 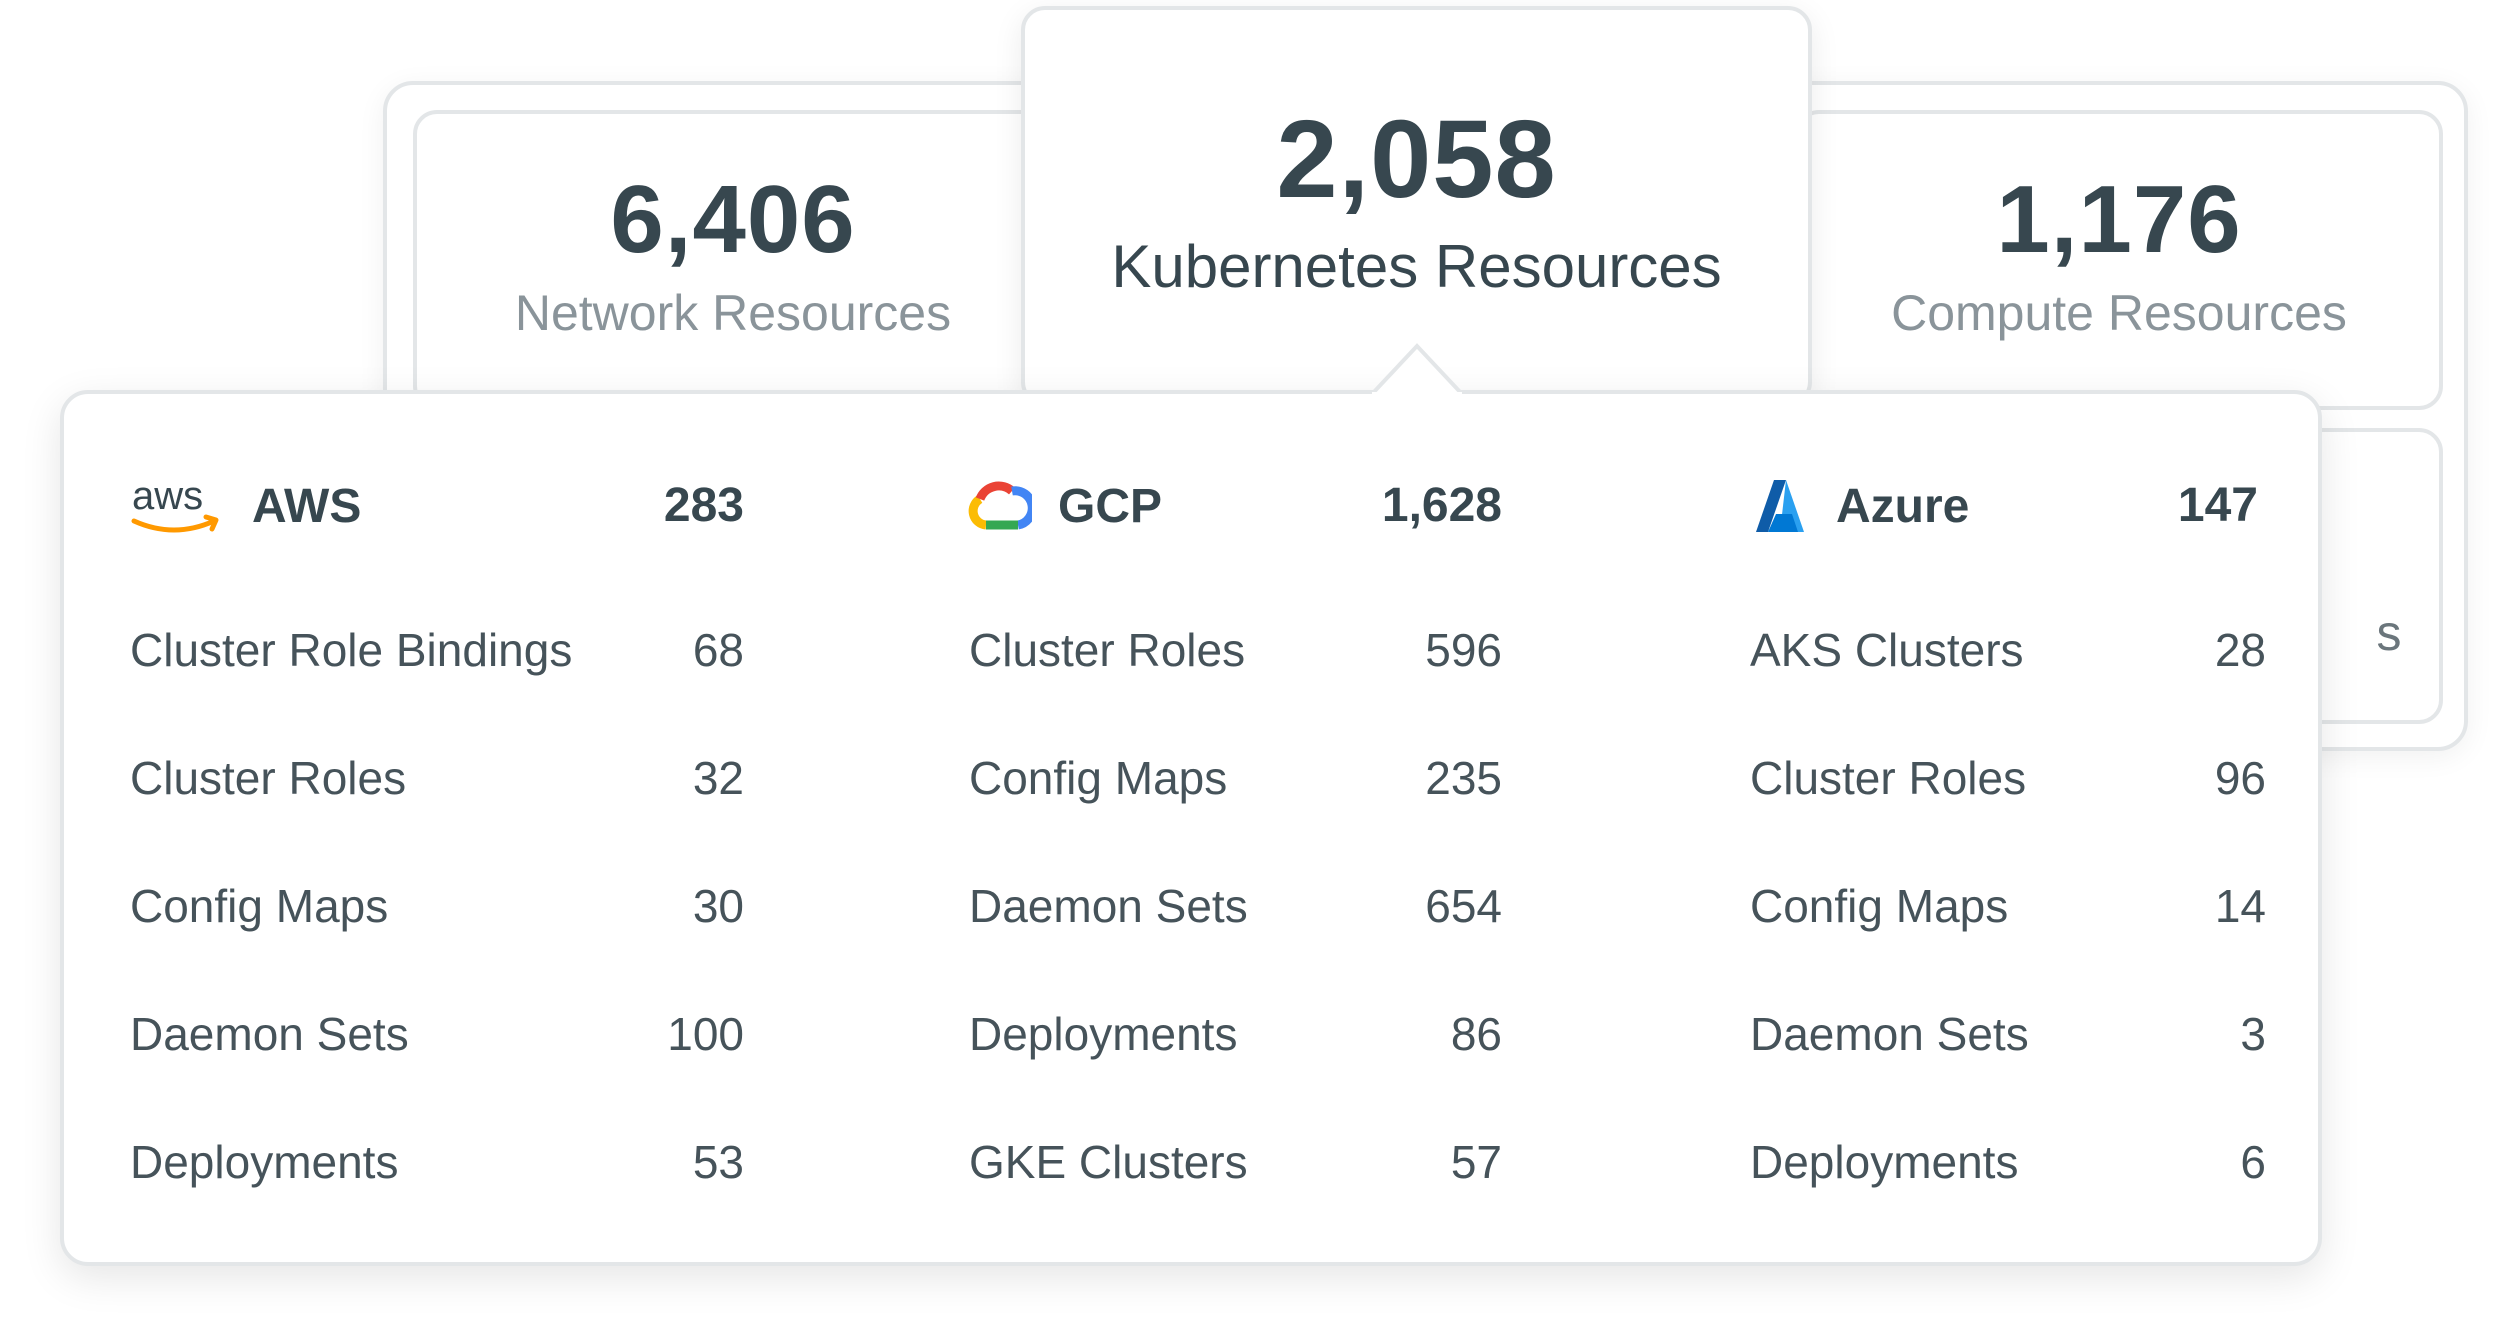 What do you see at coordinates (1416, 159) in the screenshot?
I see `kubernetes-resources-count: 2,058` at bounding box center [1416, 159].